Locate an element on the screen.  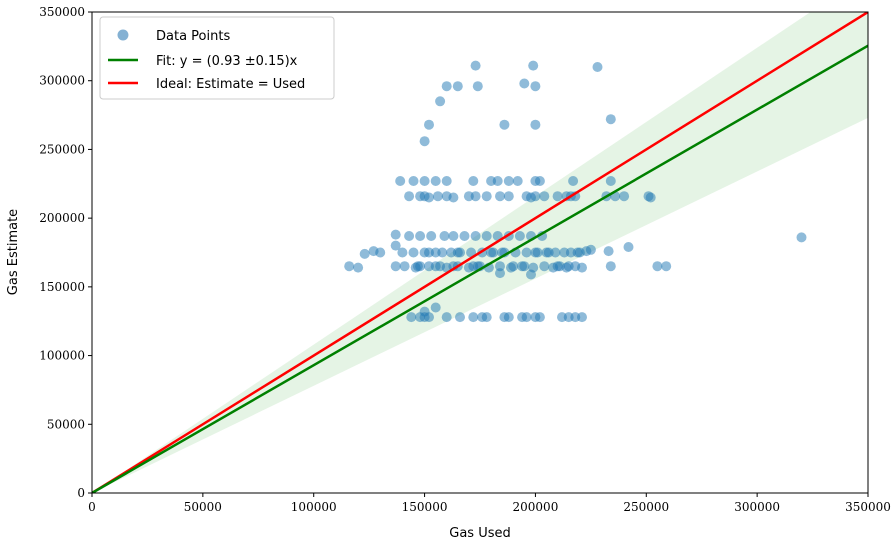
x-tick-label: 250000 is located at coordinates (646, 507).